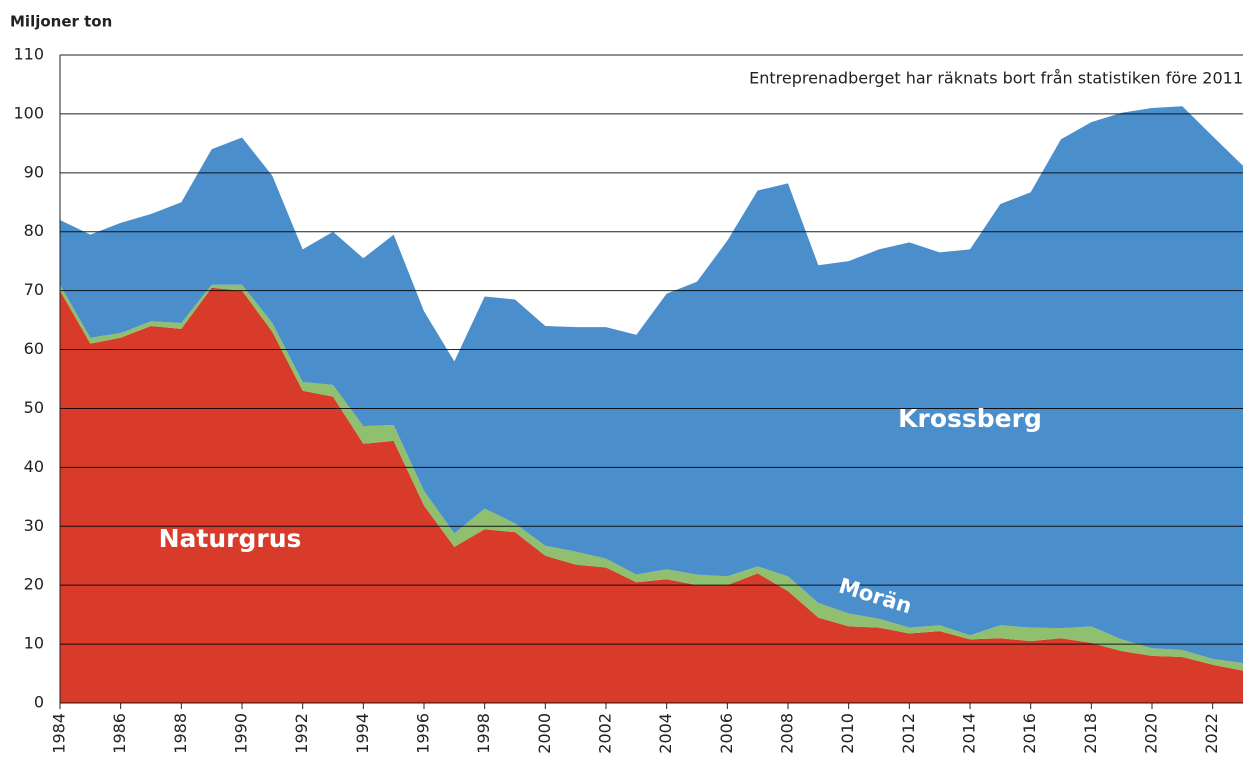  What do you see at coordinates (787, 733) in the screenshot?
I see `x-tick-label: 2008` at bounding box center [787, 733].